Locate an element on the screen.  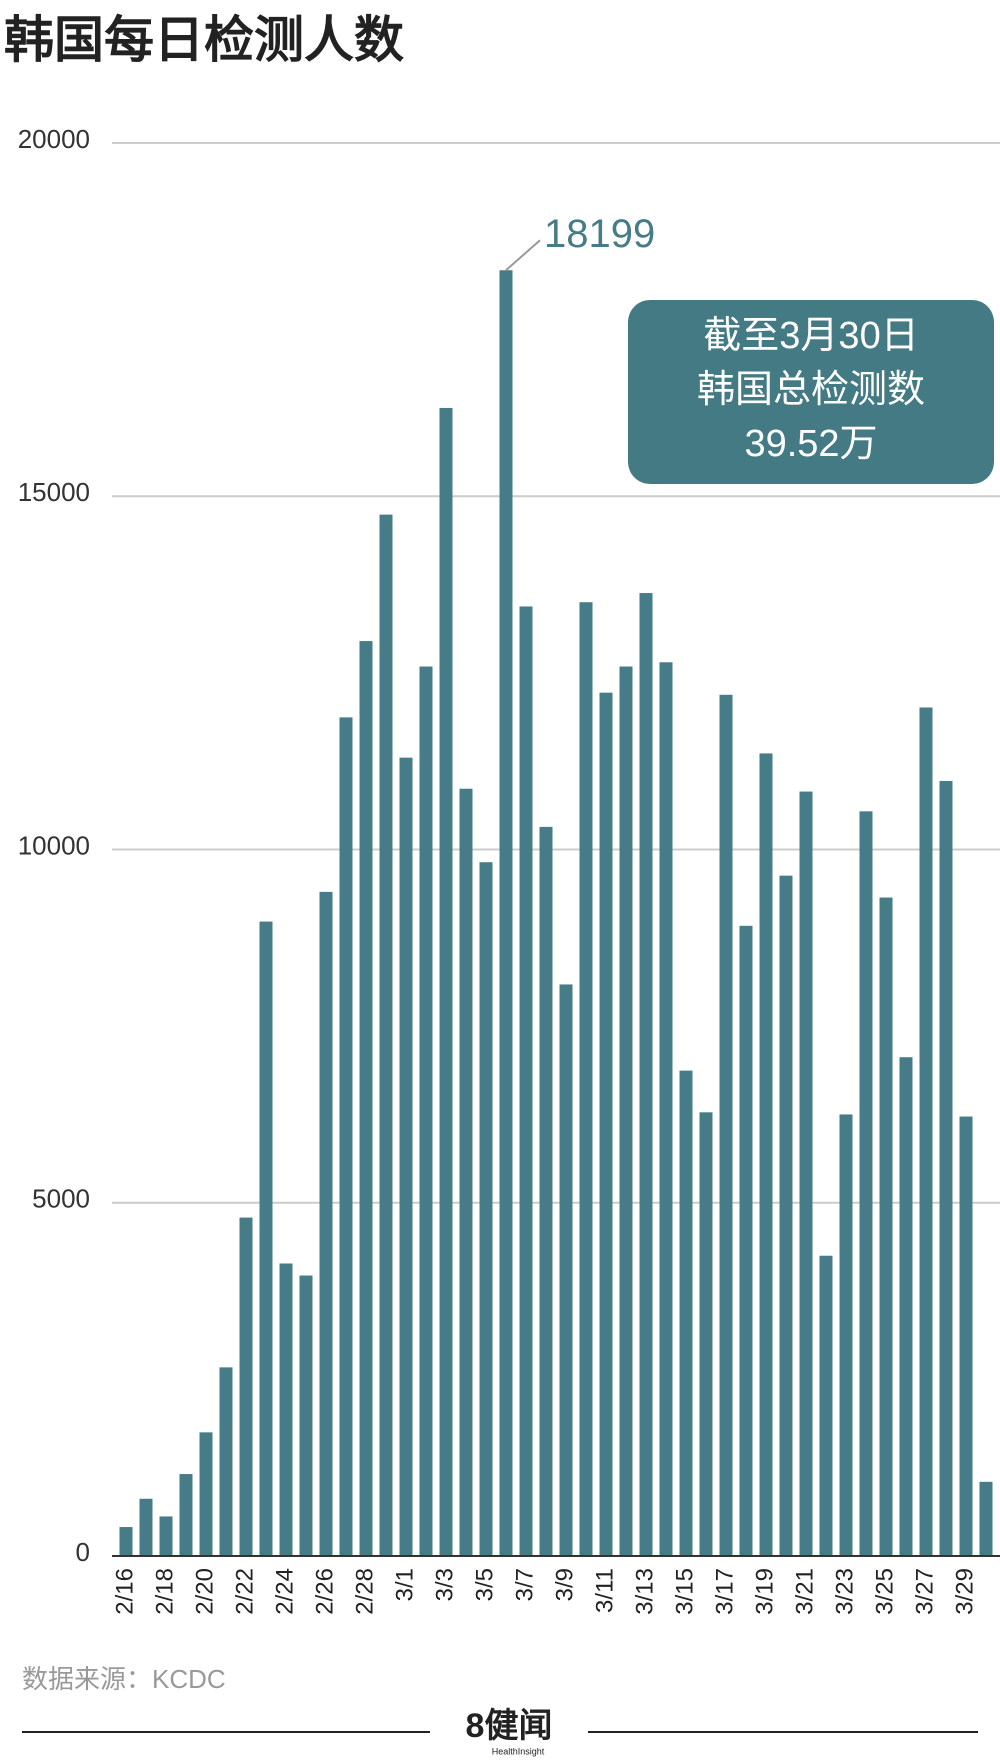
source: 数据来源：KCDC is located at coordinates (124, 1679).